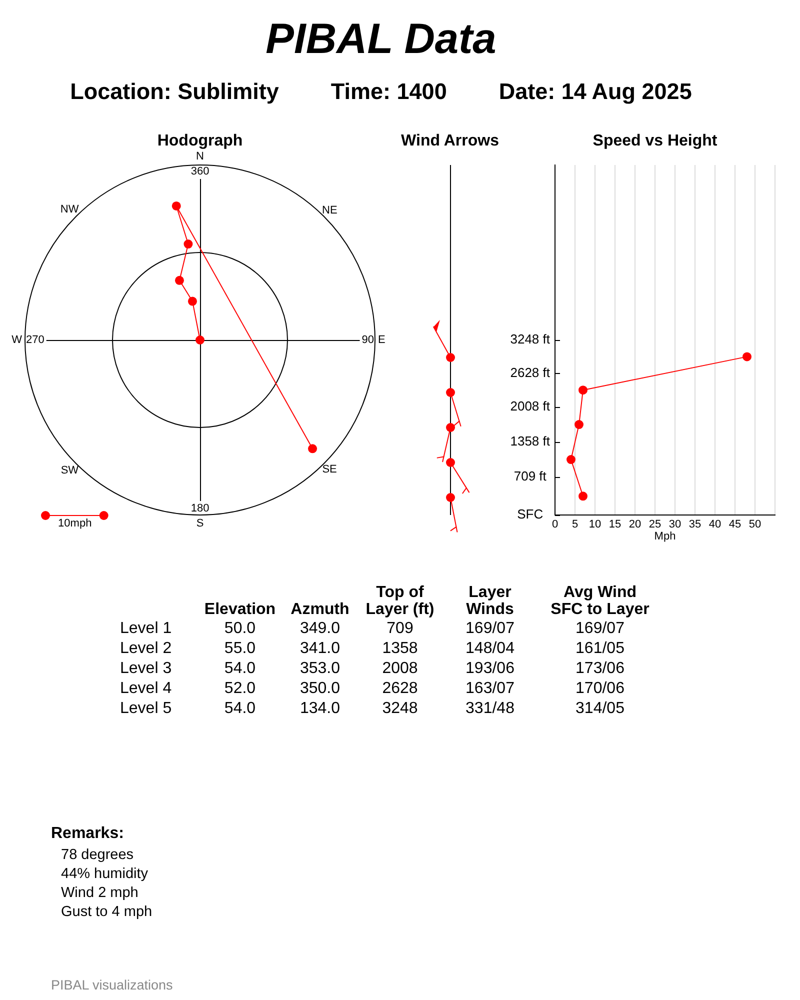 This screenshot has width=800, height=1000. What do you see at coordinates (70, 210) in the screenshot?
I see `text: NW` at bounding box center [70, 210].